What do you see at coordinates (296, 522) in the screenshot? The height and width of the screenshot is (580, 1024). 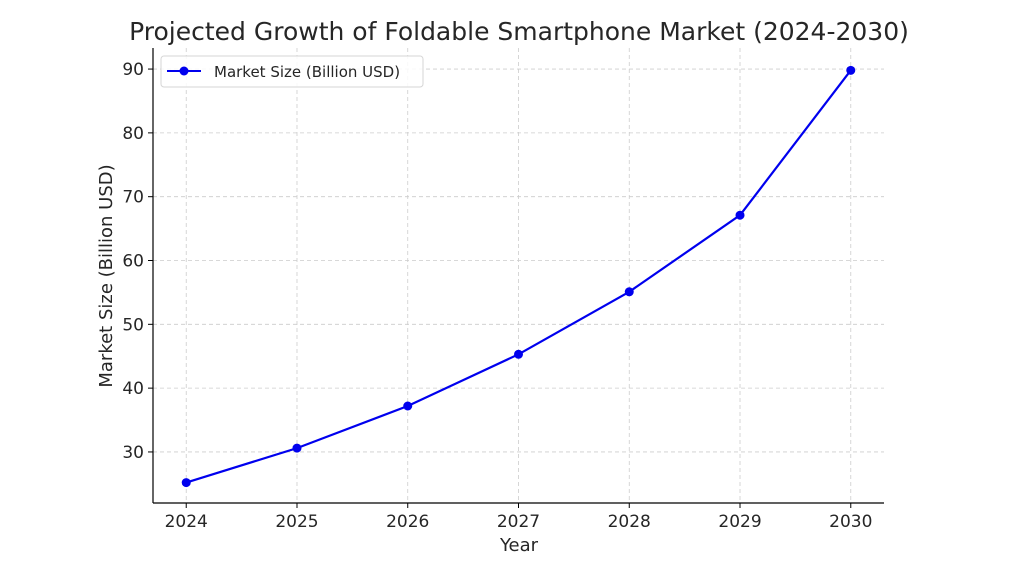 I see `x-tick-label: 2025` at bounding box center [296, 522].